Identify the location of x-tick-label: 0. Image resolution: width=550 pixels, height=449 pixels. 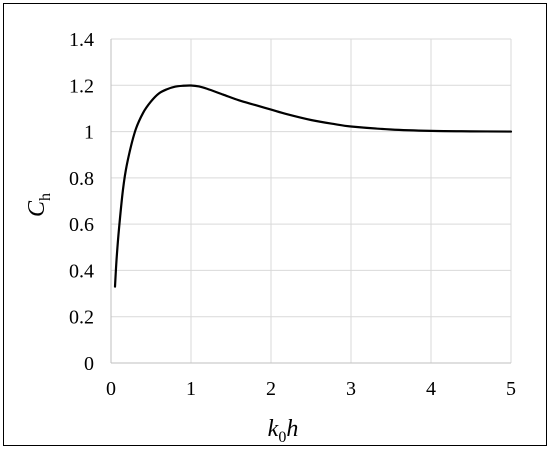
(111, 389).